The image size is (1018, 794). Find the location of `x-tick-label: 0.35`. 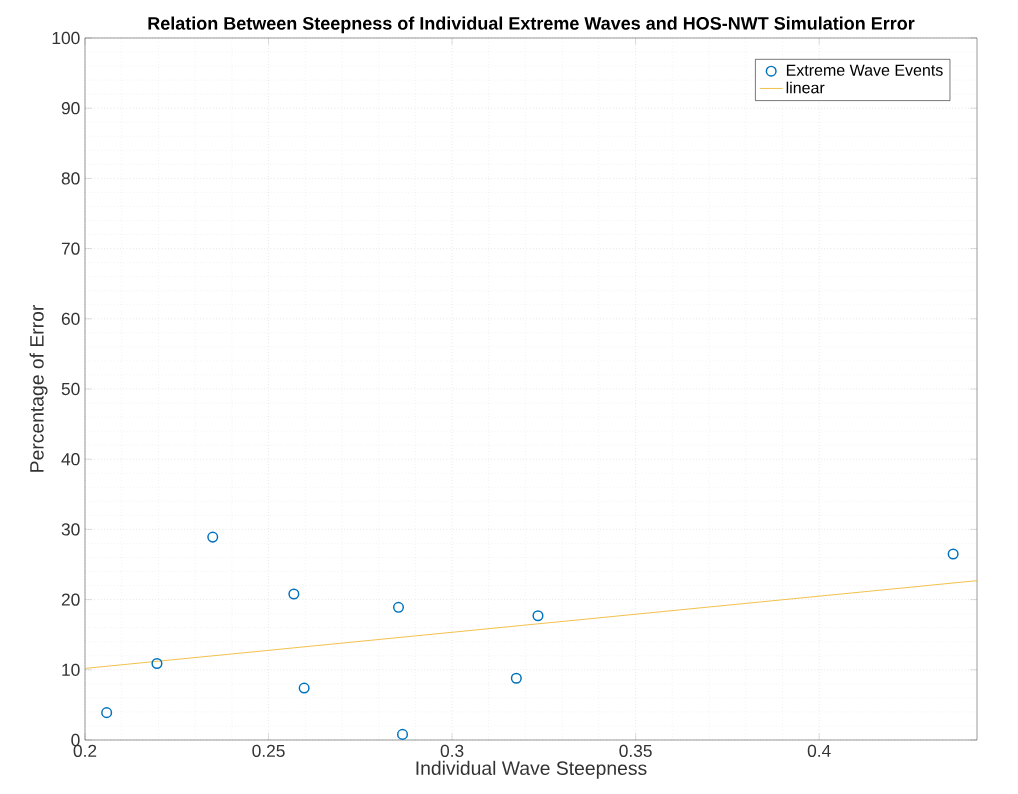

x-tick-label: 0.35 is located at coordinates (635, 750).